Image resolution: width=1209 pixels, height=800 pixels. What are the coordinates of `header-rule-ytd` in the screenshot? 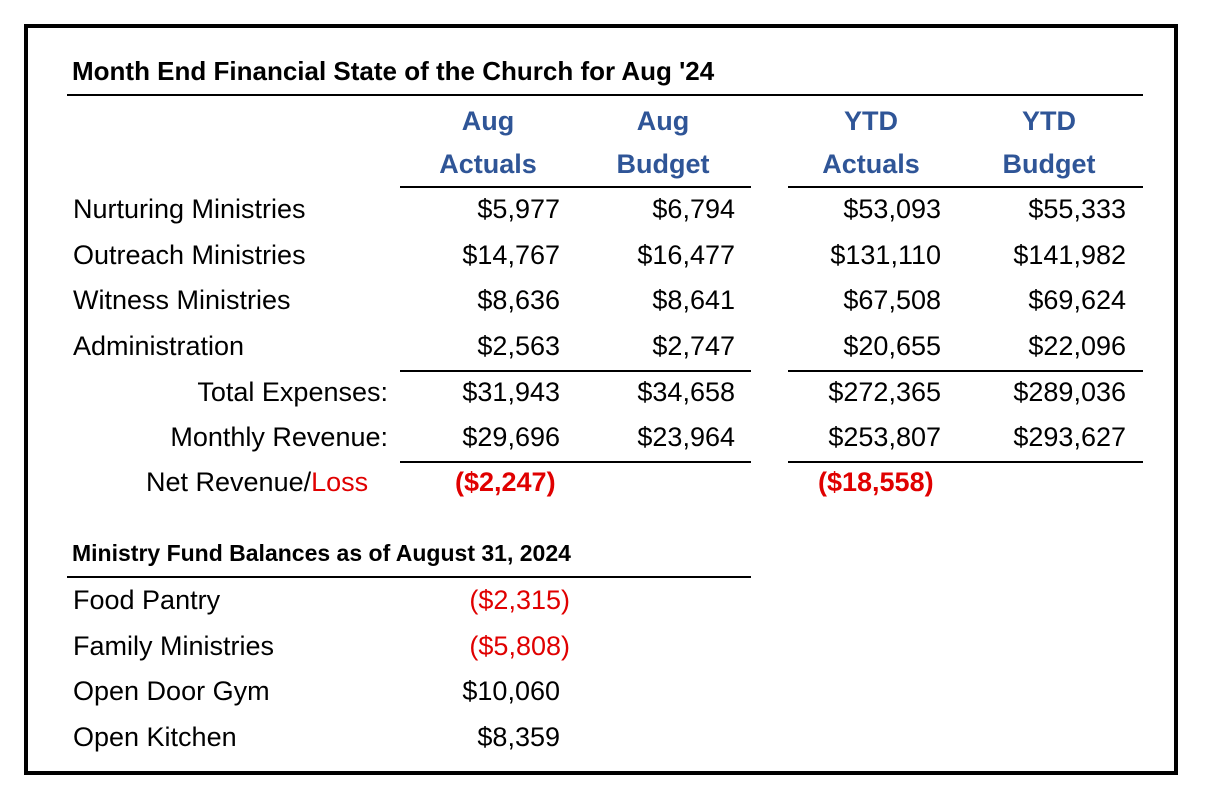 It's located at (965, 187).